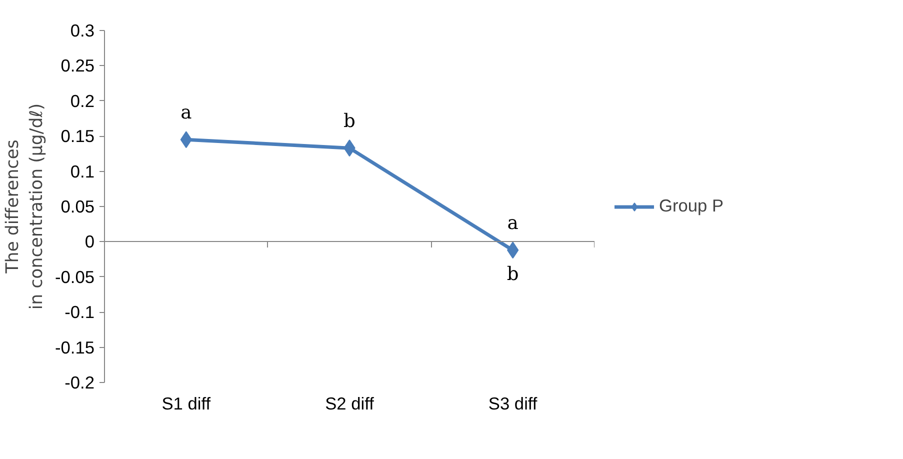  What do you see at coordinates (186, 404) in the screenshot?
I see `x-tick-label: S1 diff` at bounding box center [186, 404].